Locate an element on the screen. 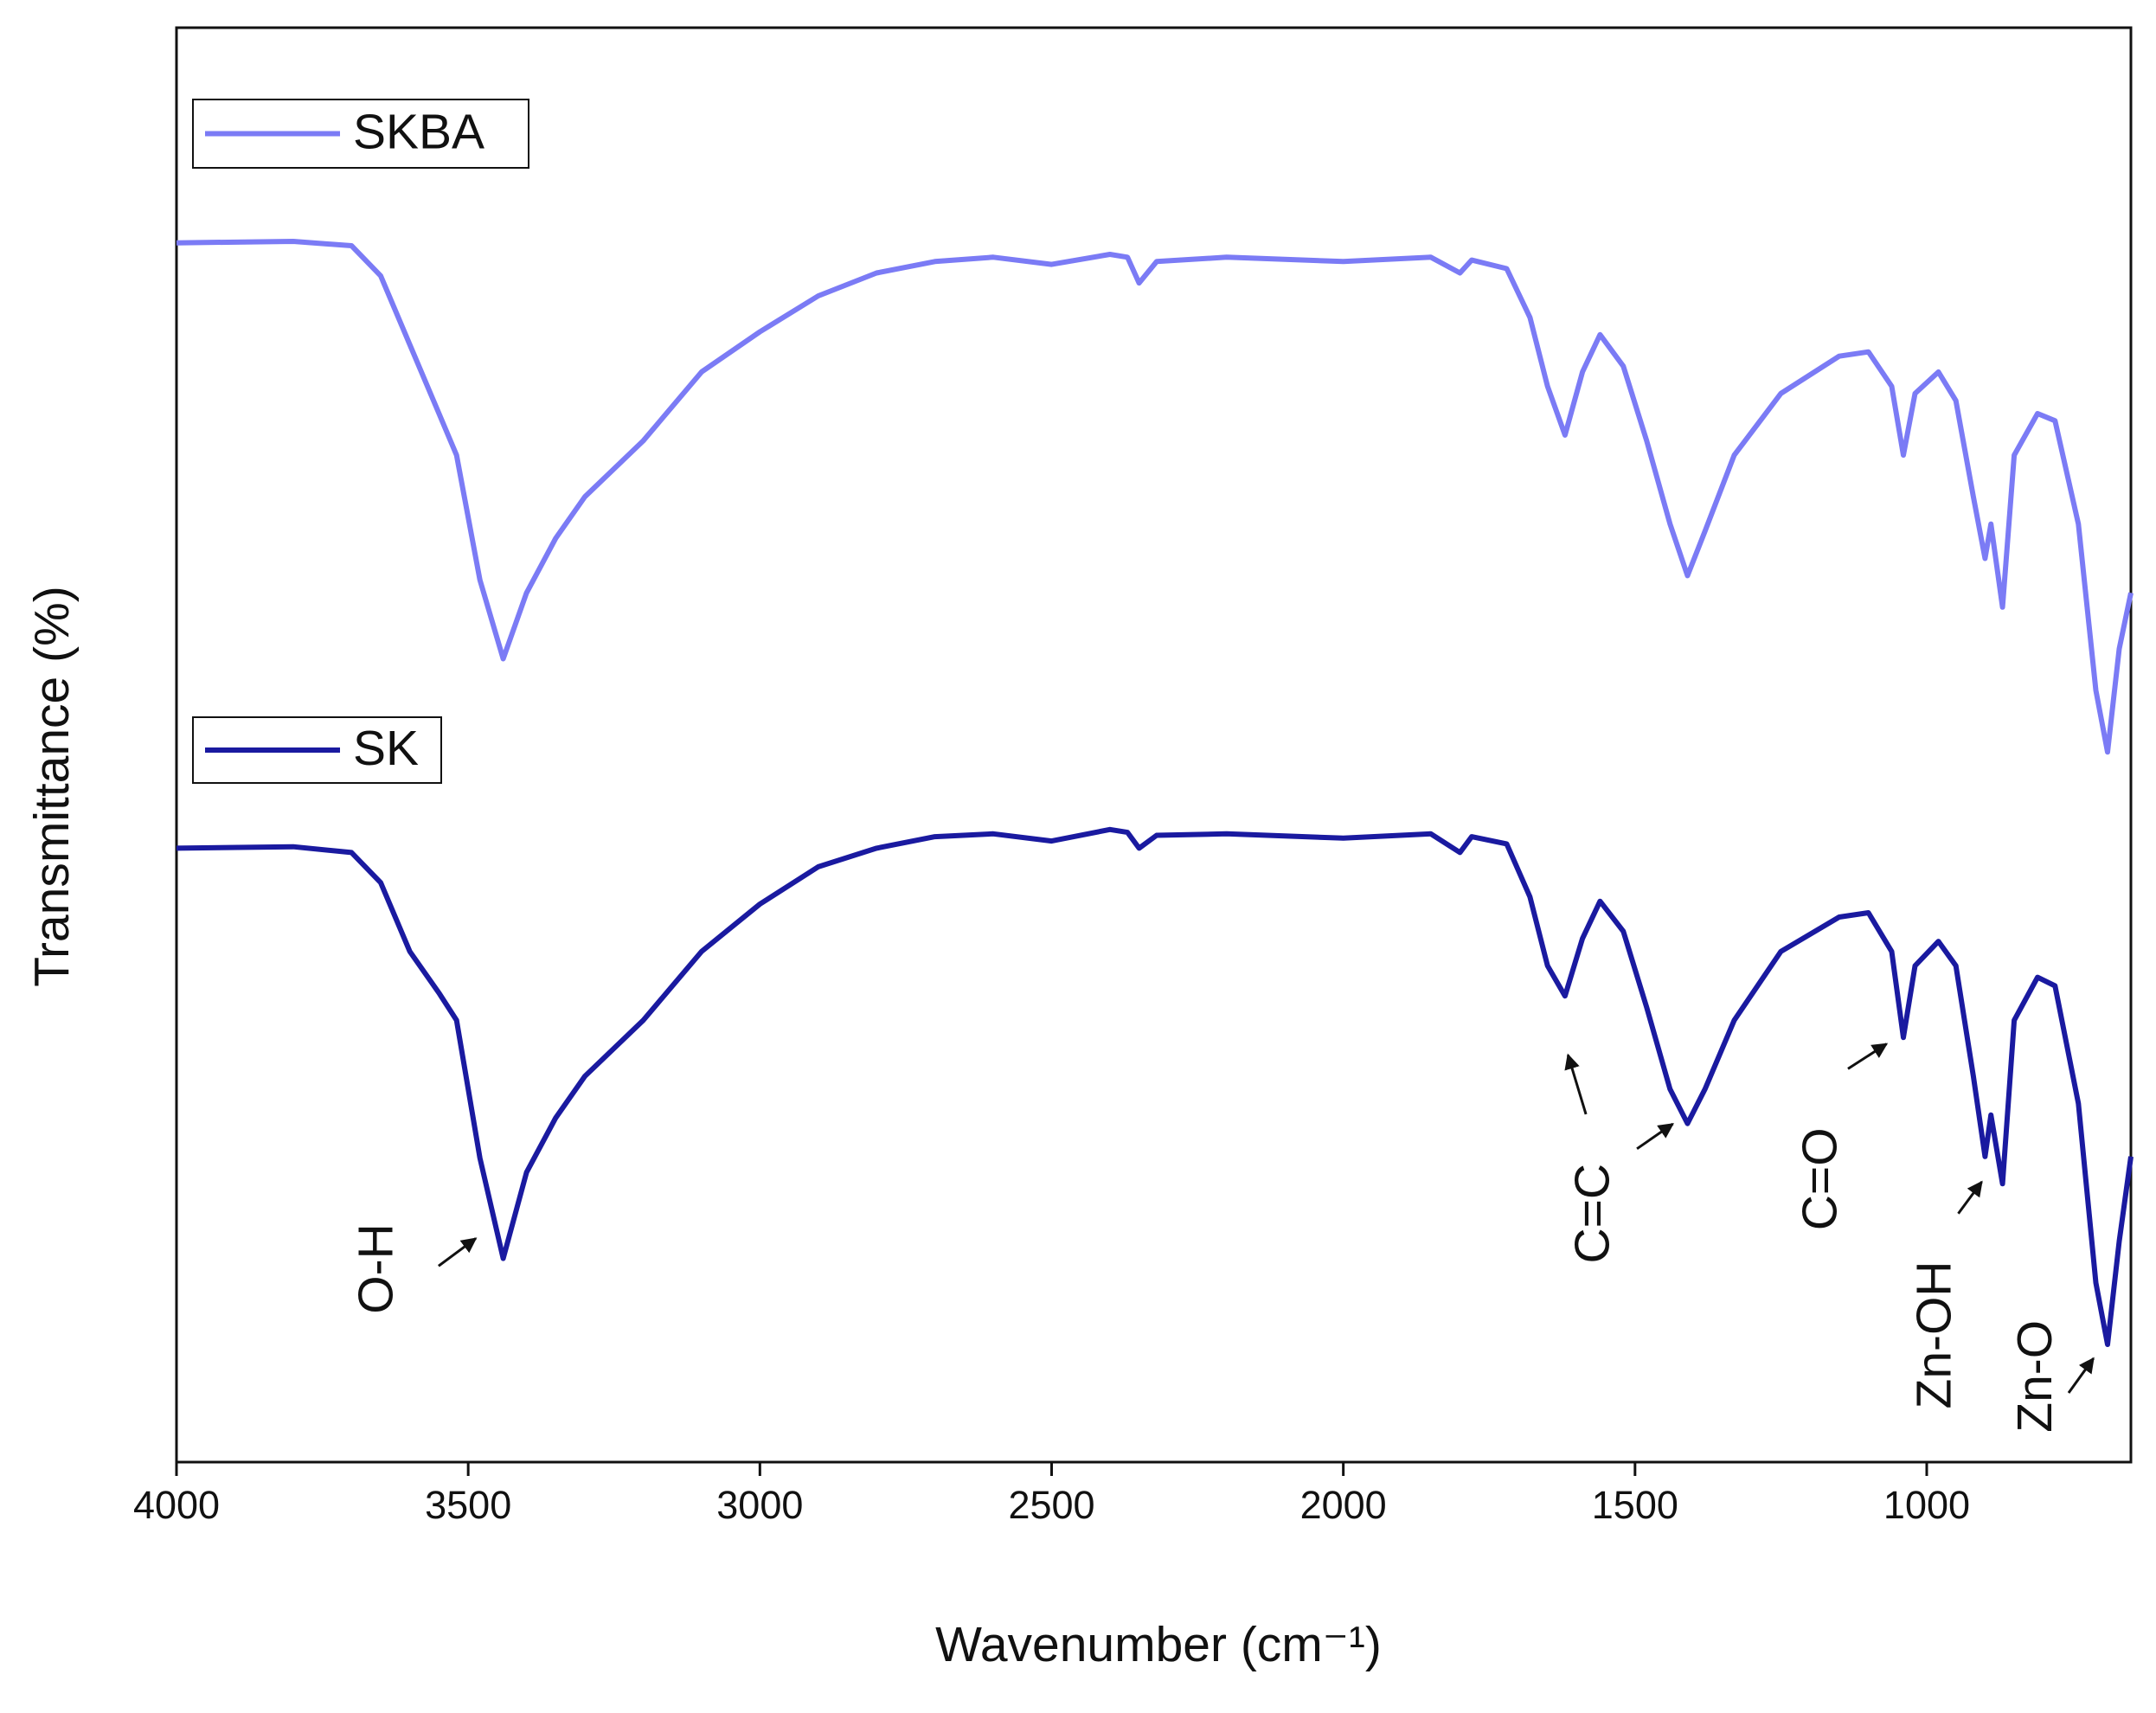 The image size is (2156, 1713). legend-box is located at coordinates (360, 134).